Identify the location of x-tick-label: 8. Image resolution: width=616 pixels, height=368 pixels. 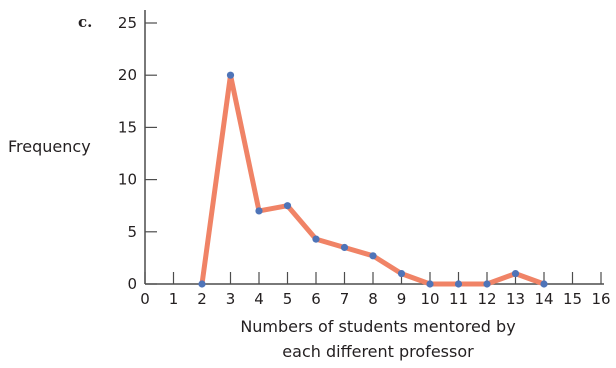
(373, 299).